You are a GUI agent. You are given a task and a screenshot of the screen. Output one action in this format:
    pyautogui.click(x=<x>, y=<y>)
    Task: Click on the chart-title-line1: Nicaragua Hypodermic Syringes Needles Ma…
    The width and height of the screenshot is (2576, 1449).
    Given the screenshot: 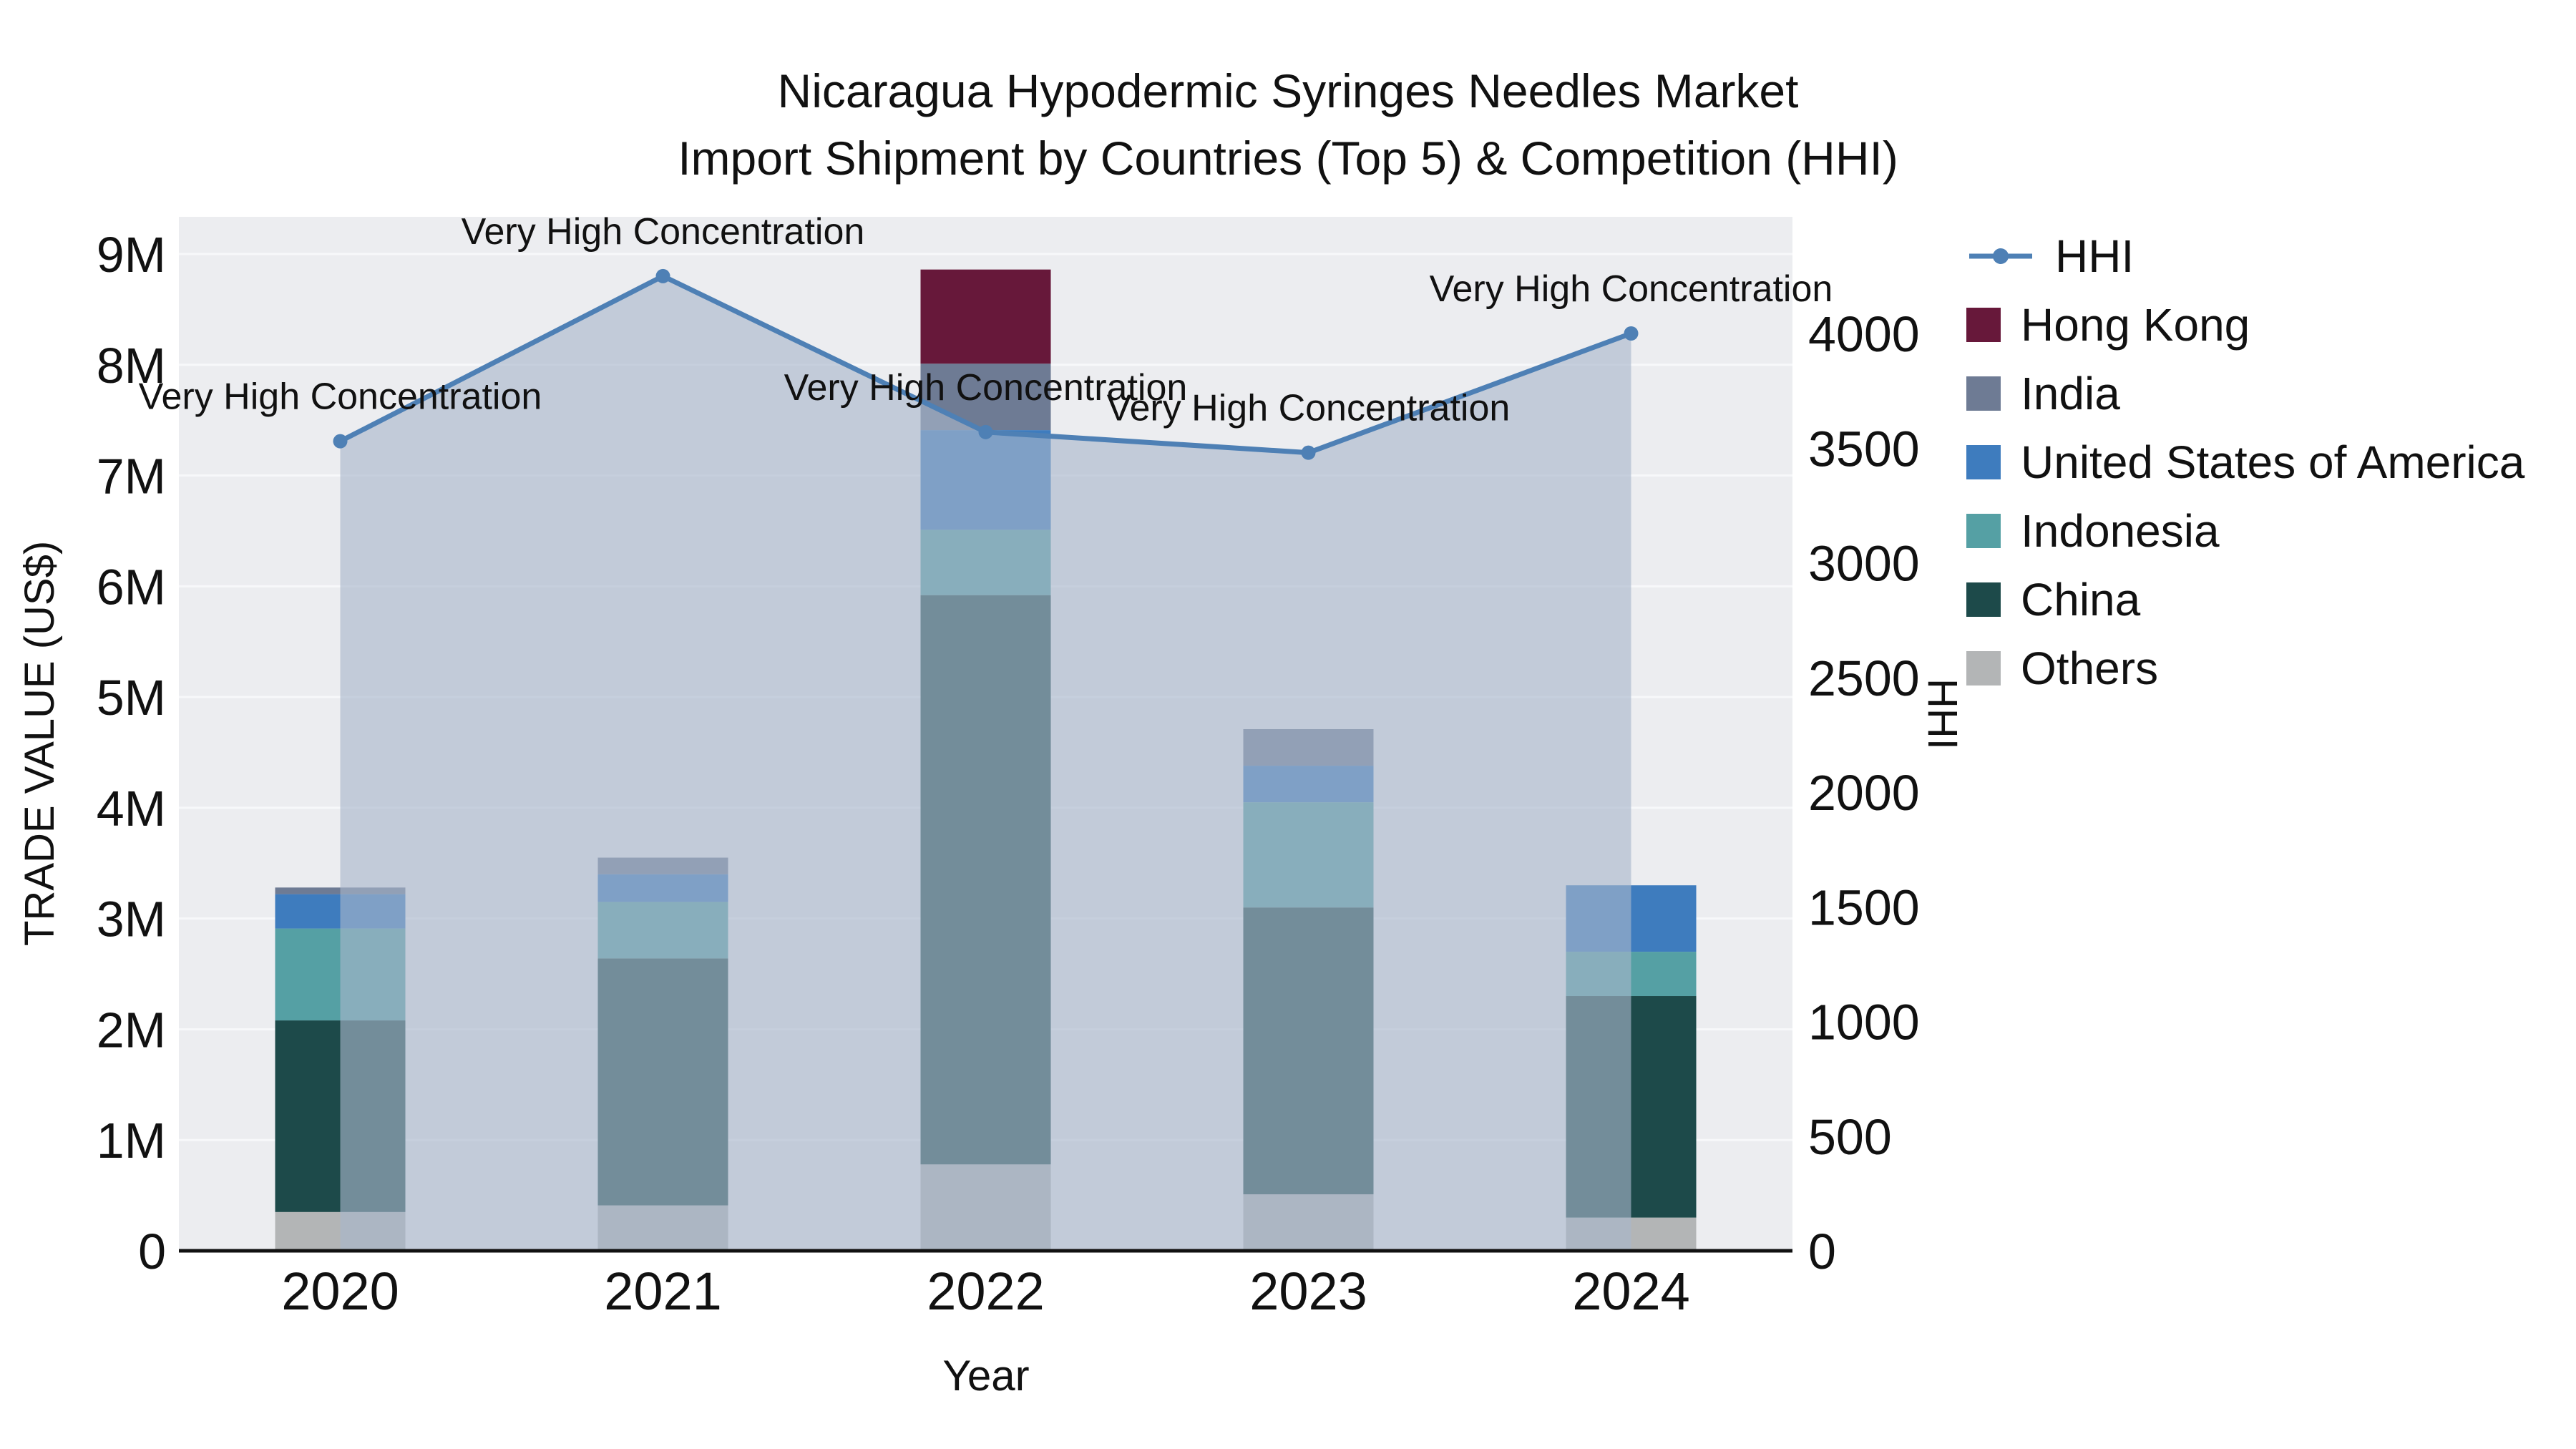 What is the action you would take?
    pyautogui.click(x=1288, y=90)
    